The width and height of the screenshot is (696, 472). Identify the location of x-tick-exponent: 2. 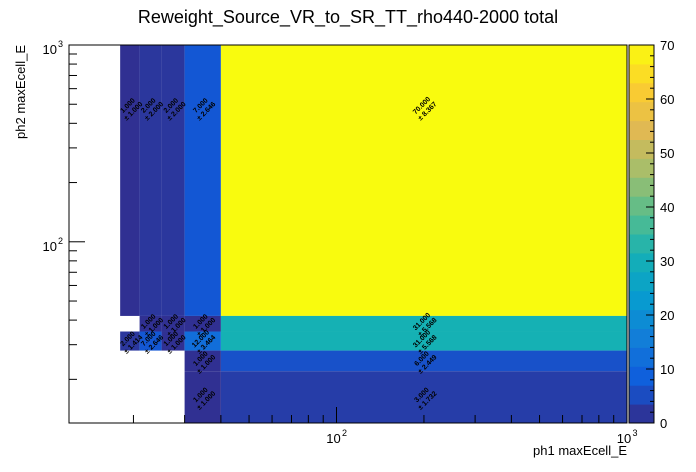
(344, 433).